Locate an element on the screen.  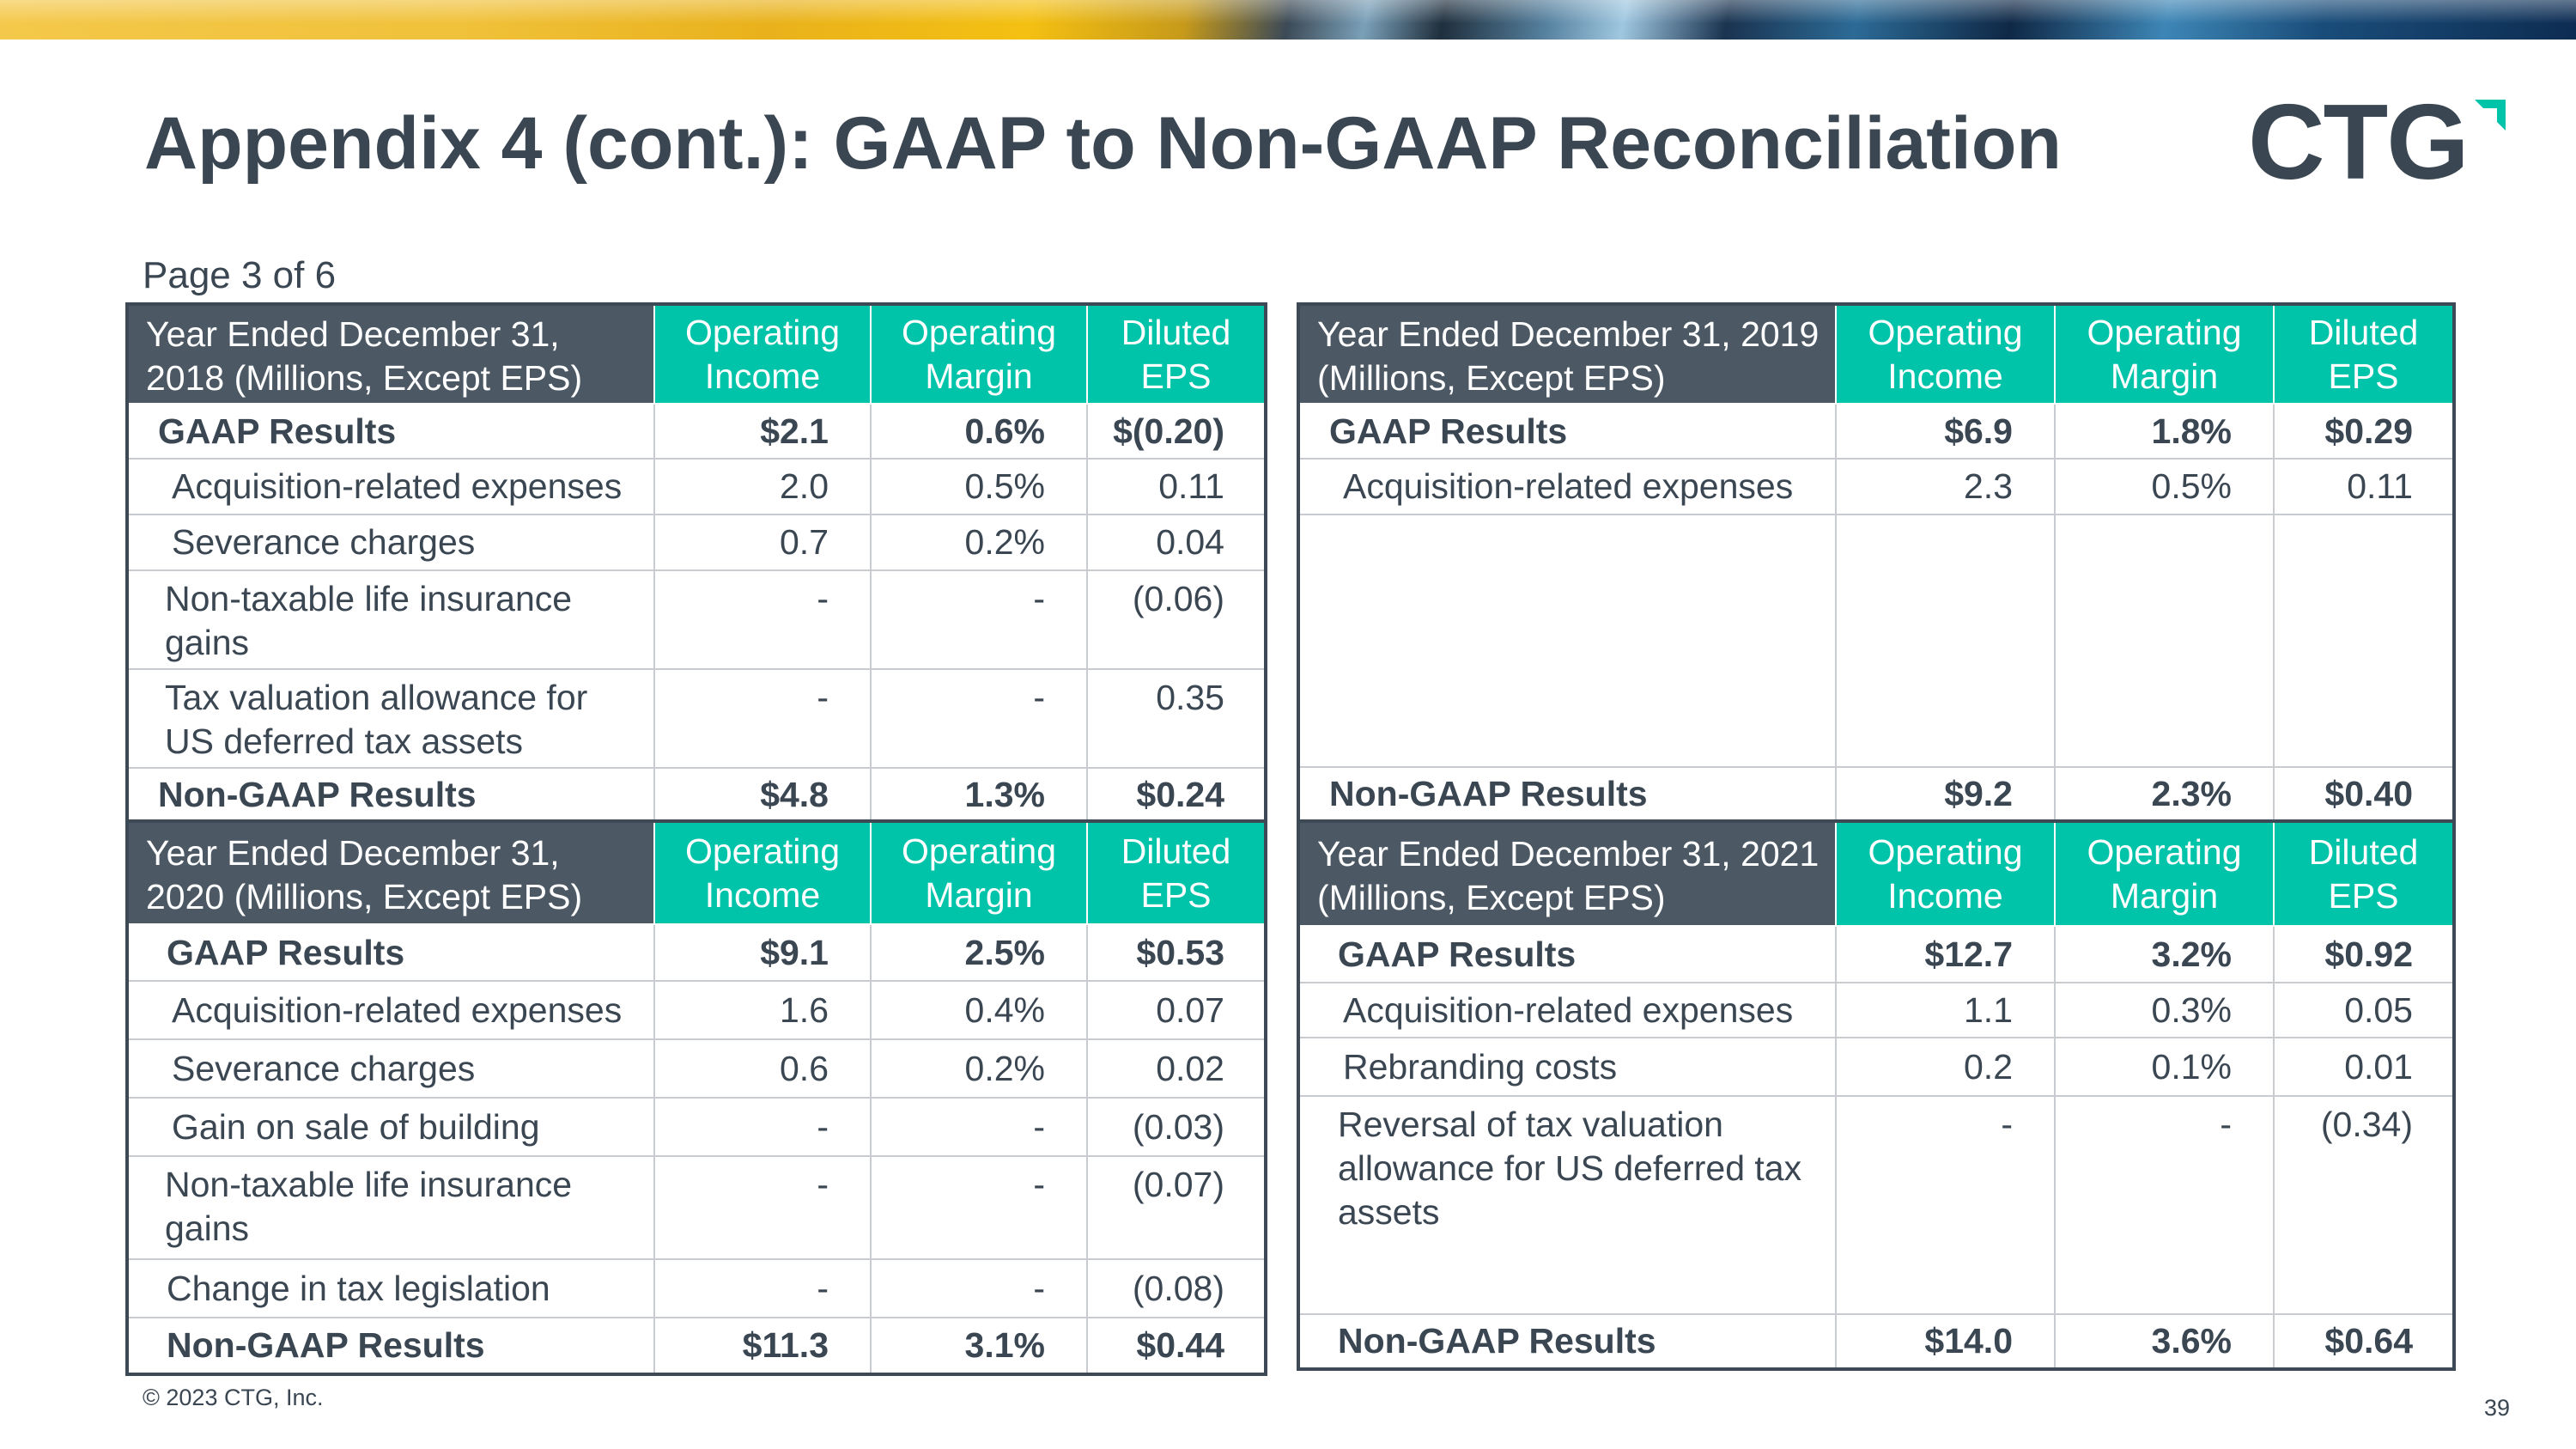
diluted-eps-cell: (0.03) is located at coordinates (1177, 1127).